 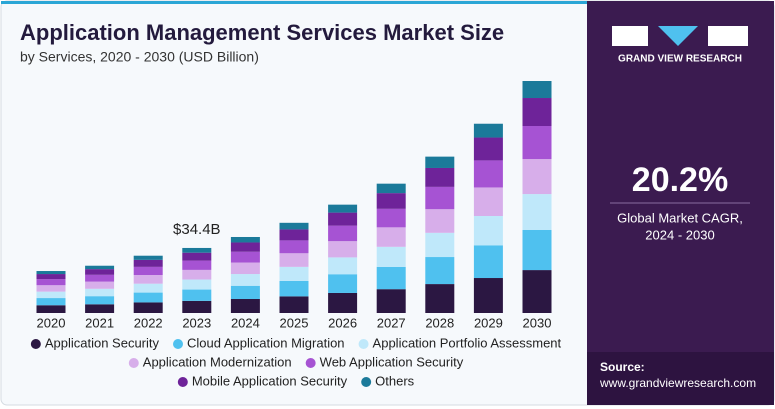 I want to click on annotation: $34.4B, so click(x=197, y=229).